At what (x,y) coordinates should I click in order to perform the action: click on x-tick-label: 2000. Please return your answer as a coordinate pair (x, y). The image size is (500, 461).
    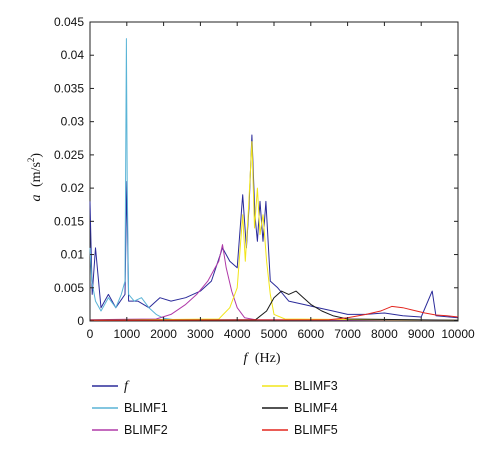
    Looking at the image, I should click on (163, 334).